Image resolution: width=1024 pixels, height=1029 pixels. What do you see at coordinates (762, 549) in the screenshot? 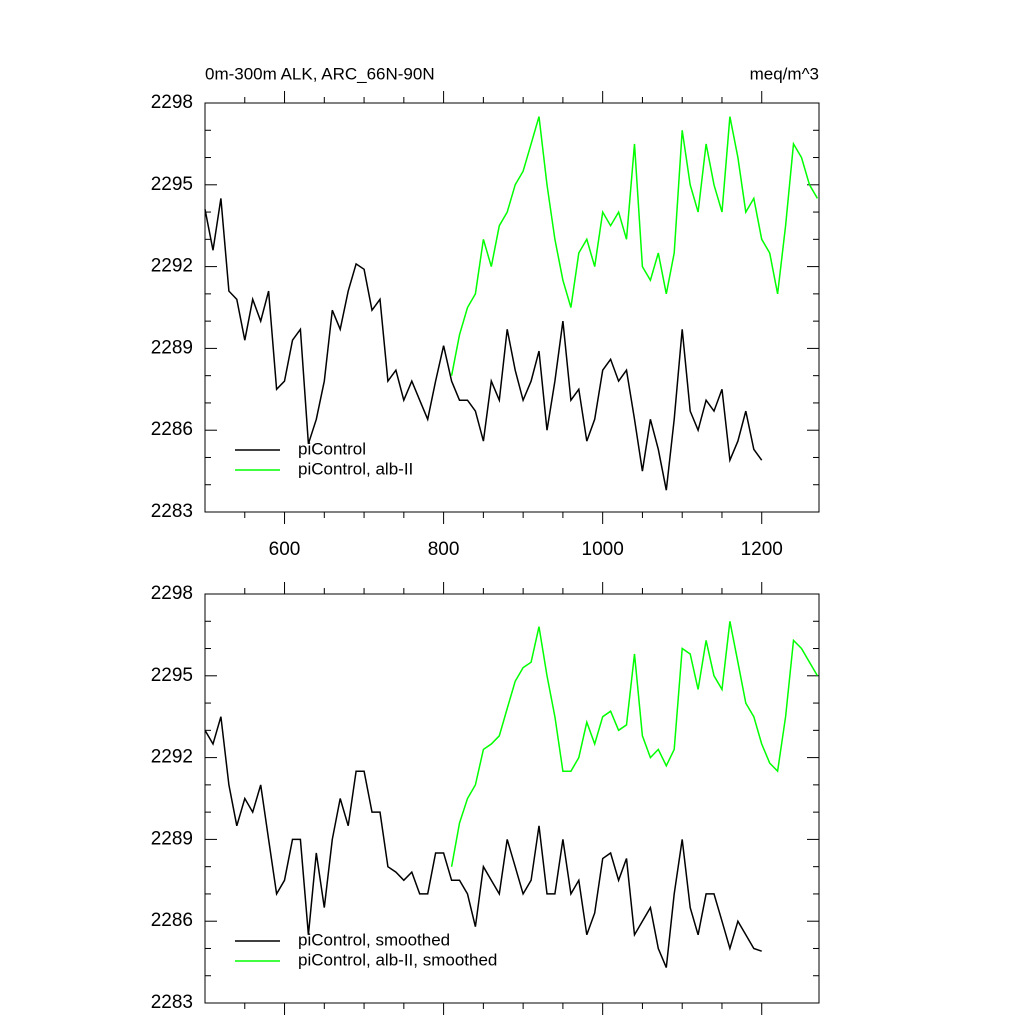
I see `x-tick-label: 1200` at bounding box center [762, 549].